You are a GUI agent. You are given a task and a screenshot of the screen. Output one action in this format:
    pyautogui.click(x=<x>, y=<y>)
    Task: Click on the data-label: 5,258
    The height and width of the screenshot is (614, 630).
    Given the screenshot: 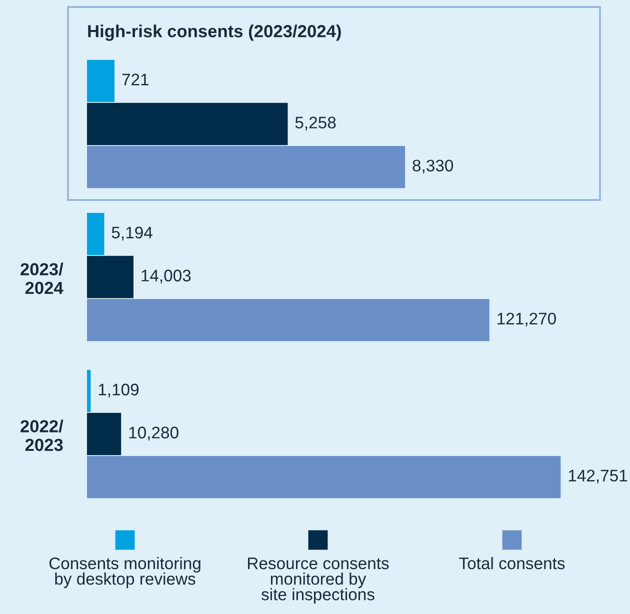 What is the action you would take?
    pyautogui.click(x=315, y=123)
    